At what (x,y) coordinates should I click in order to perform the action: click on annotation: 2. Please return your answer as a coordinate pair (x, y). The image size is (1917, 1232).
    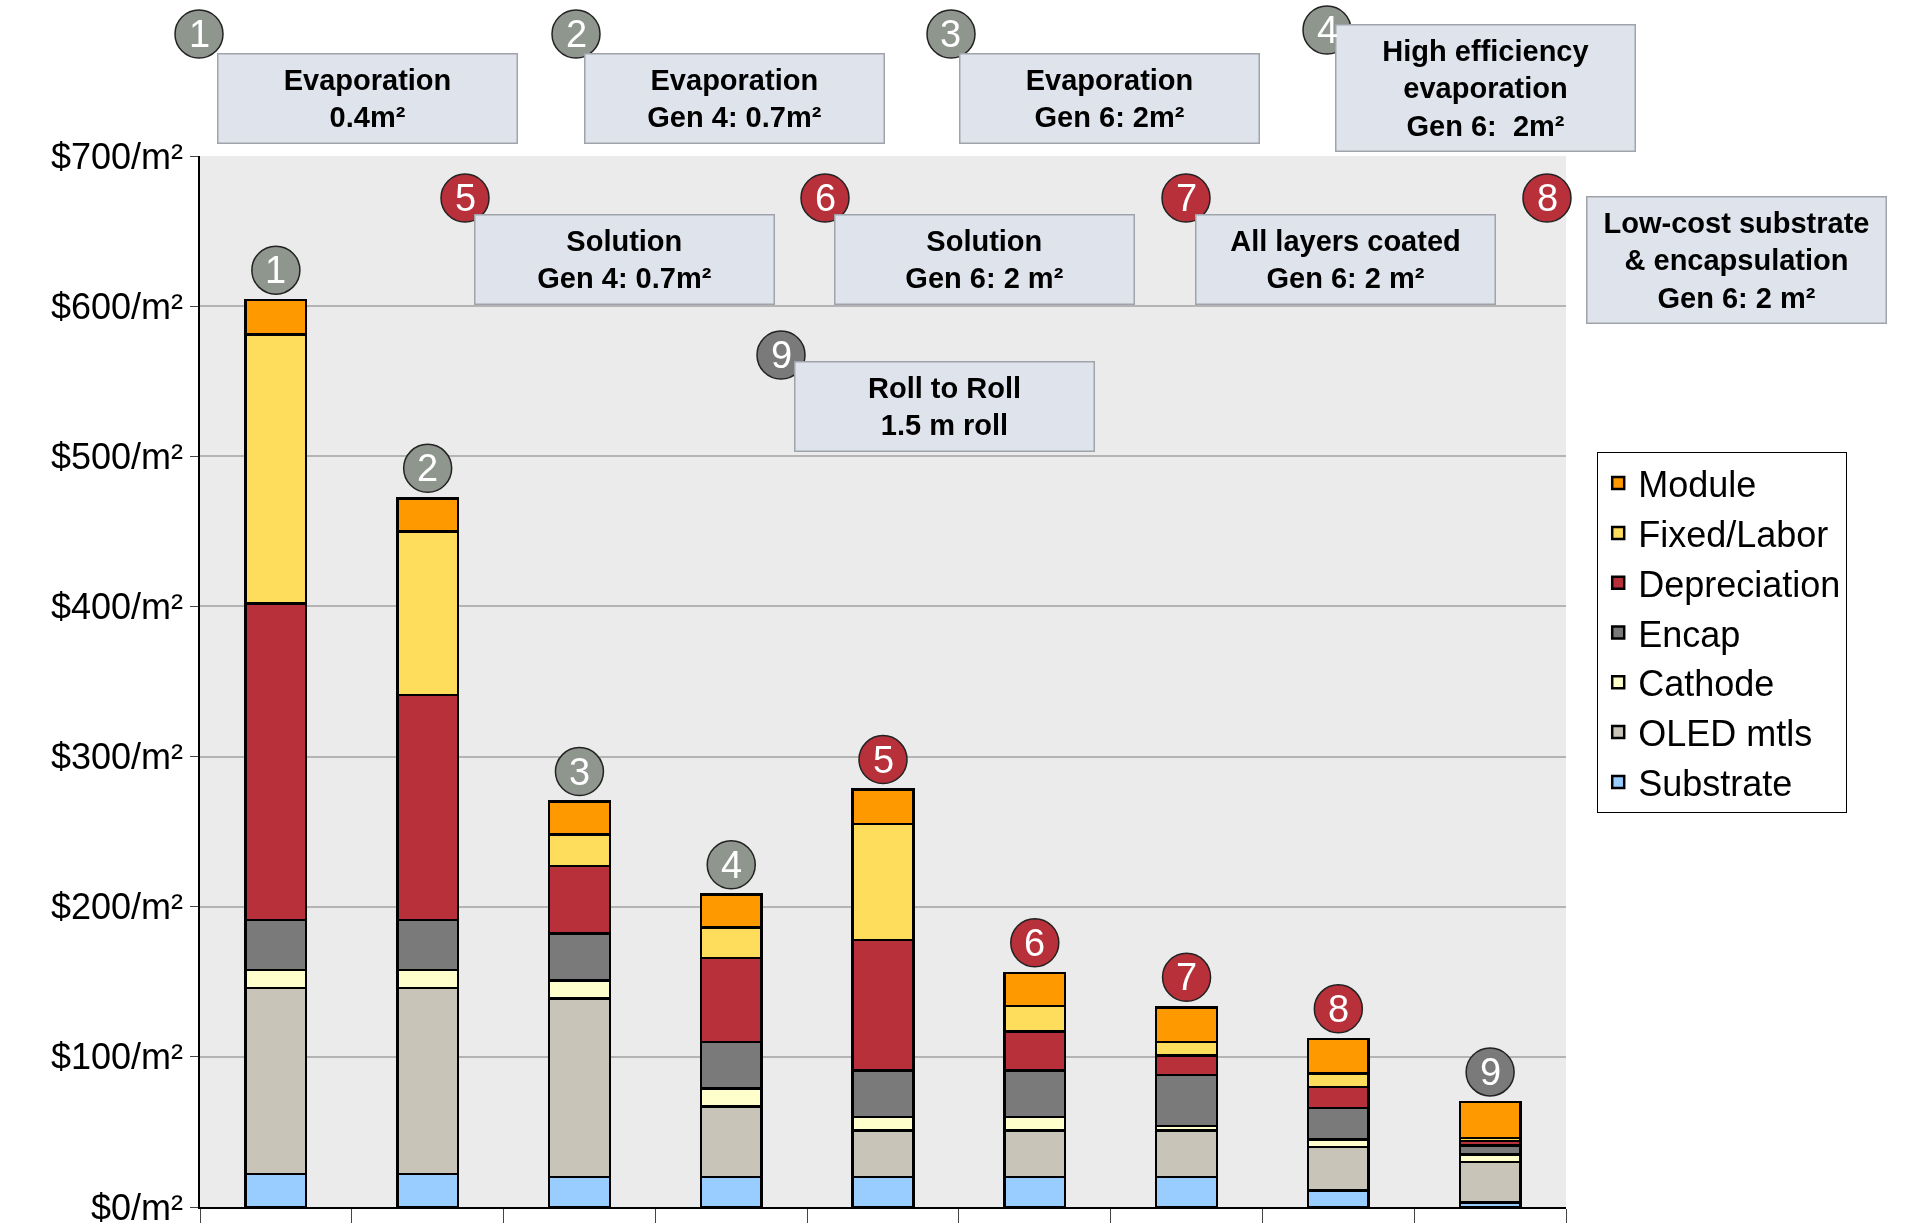
    Looking at the image, I should click on (428, 468).